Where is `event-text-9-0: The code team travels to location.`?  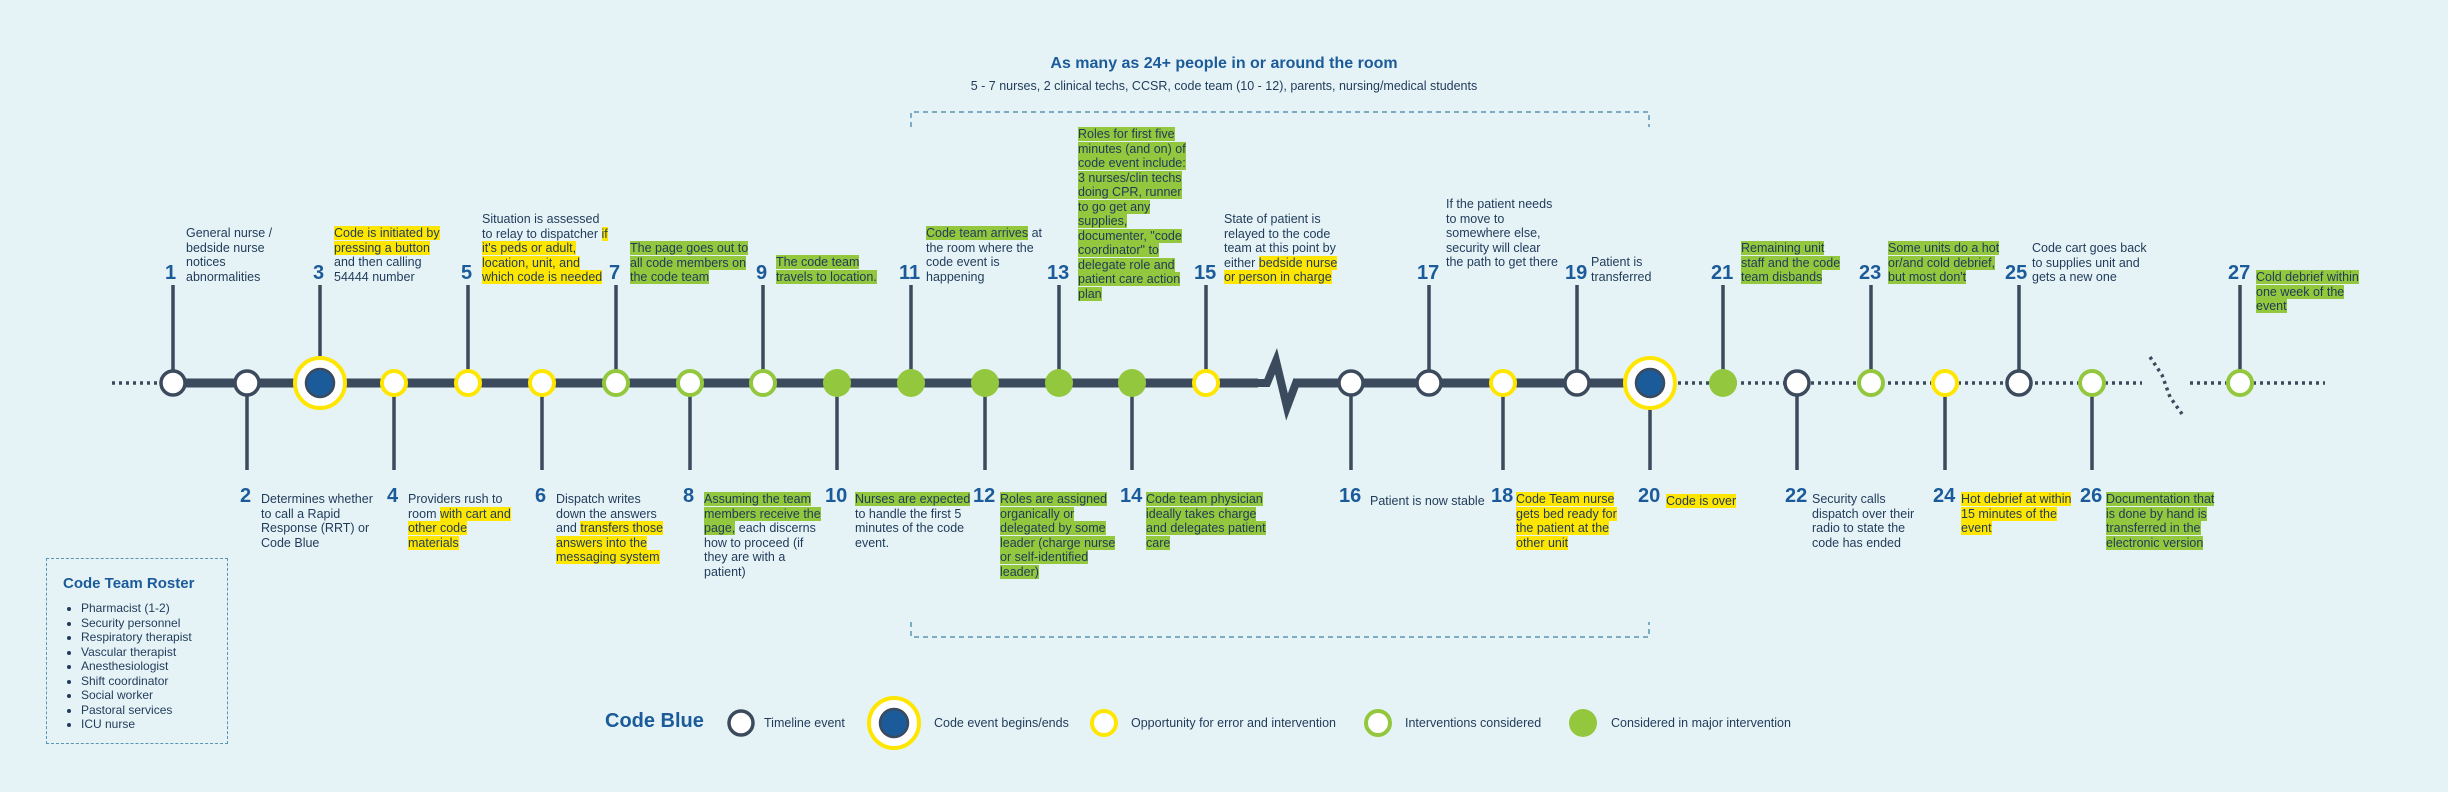 event-text-9-0: The code team travels to location. is located at coordinates (826, 269).